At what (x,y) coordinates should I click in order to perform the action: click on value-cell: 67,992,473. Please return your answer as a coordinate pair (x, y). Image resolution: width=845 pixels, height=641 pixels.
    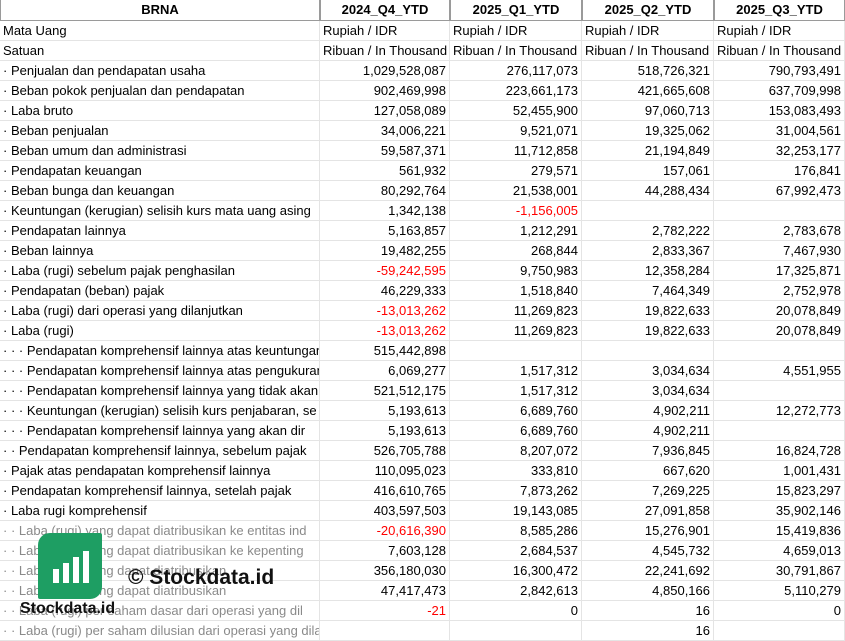
    Looking at the image, I should click on (779, 191).